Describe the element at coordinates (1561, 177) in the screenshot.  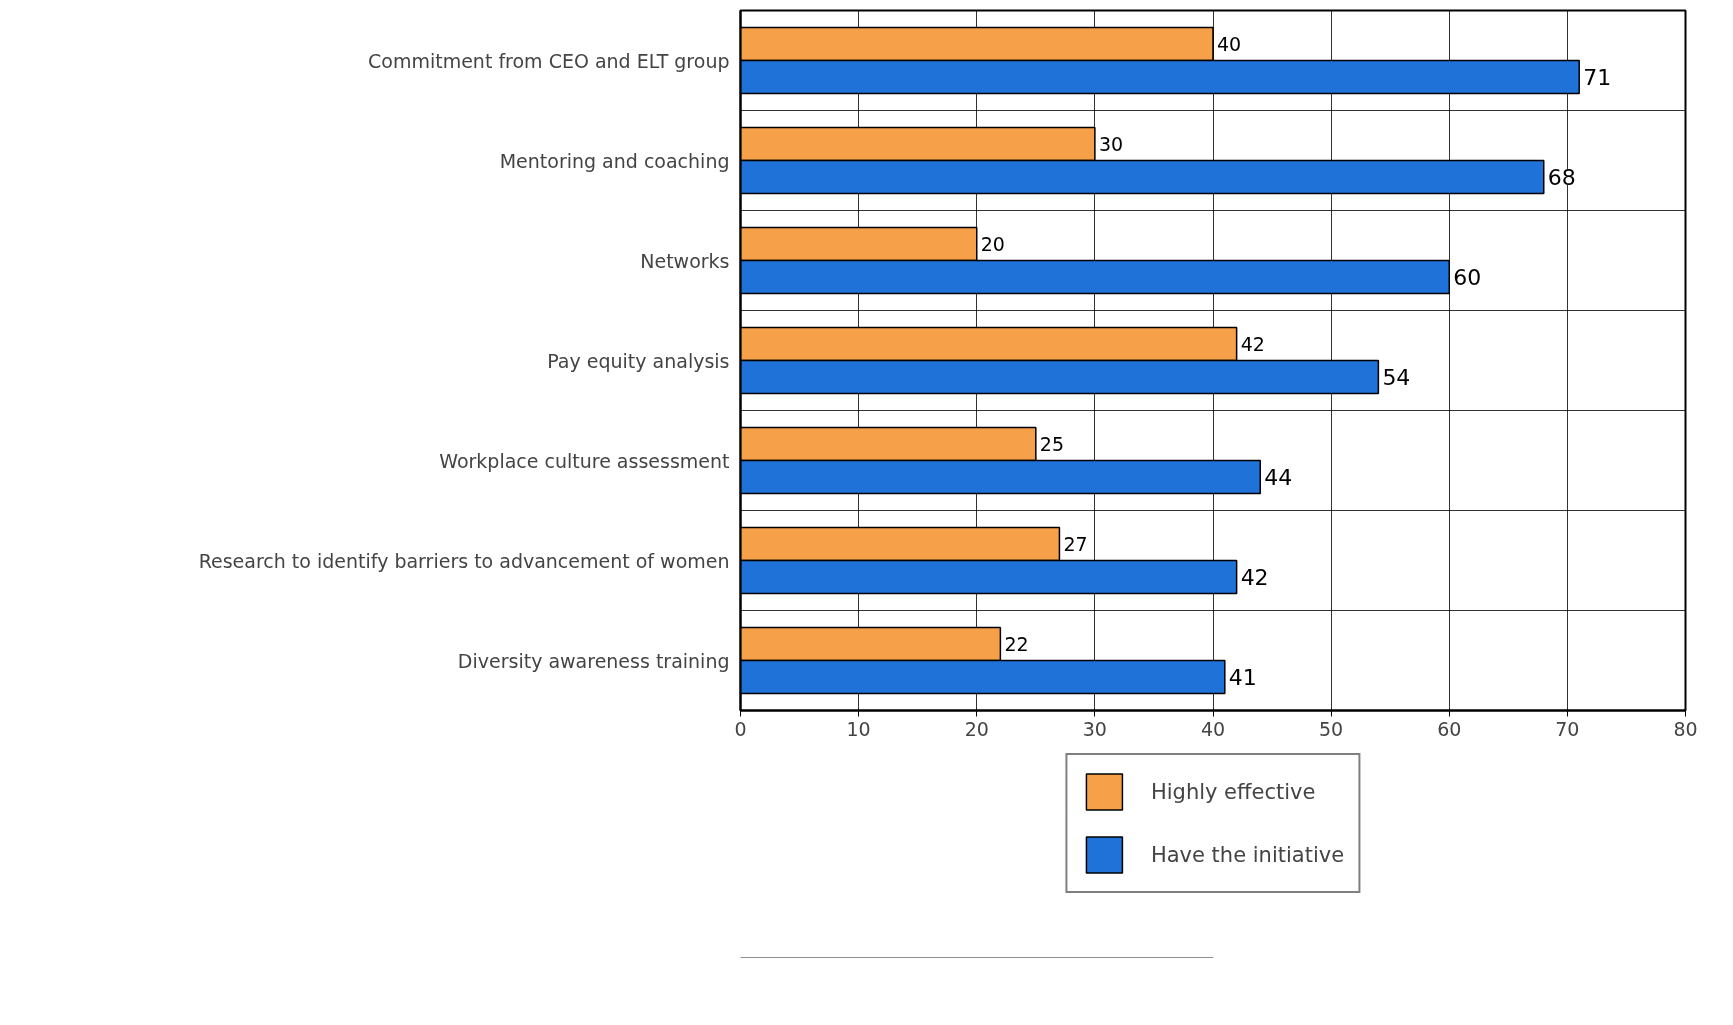
I see `data-label: 68` at that location.